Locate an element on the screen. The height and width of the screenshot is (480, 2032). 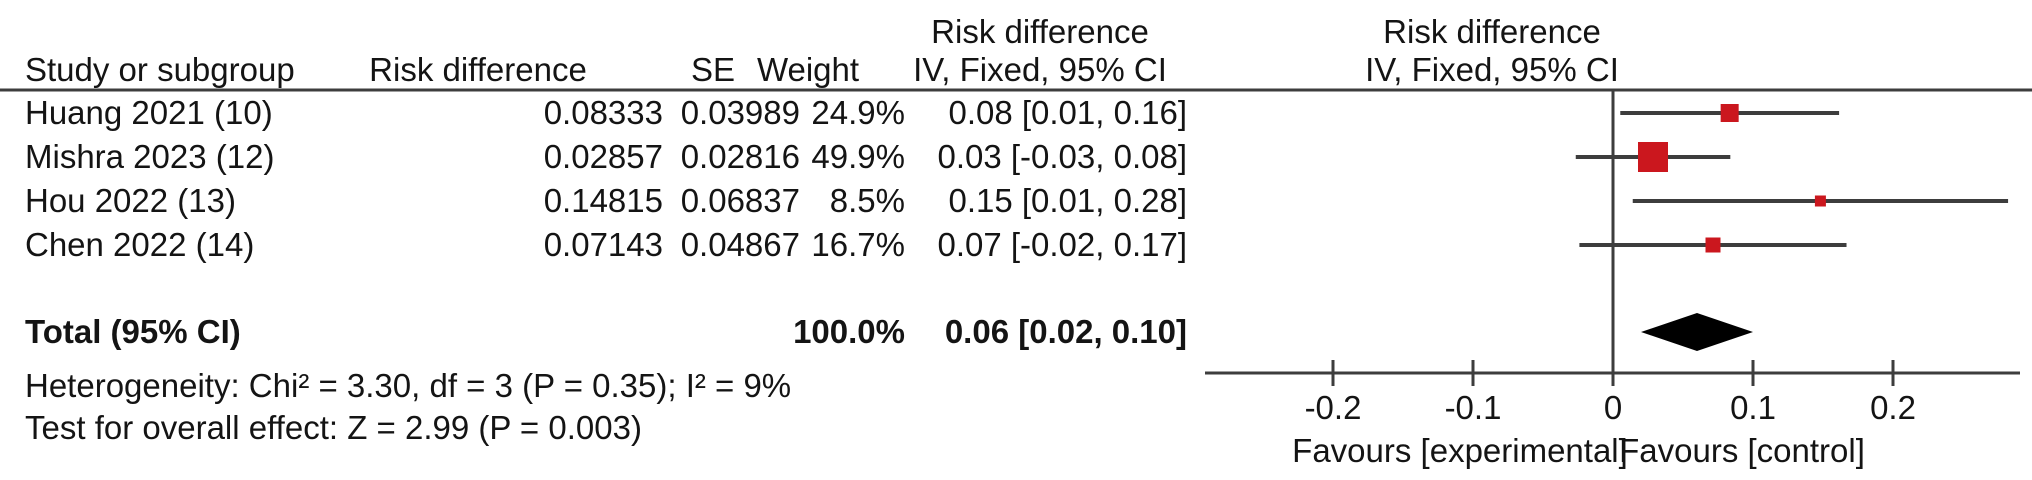
study-risk-difference: 0.08333 is located at coordinates (603, 112).